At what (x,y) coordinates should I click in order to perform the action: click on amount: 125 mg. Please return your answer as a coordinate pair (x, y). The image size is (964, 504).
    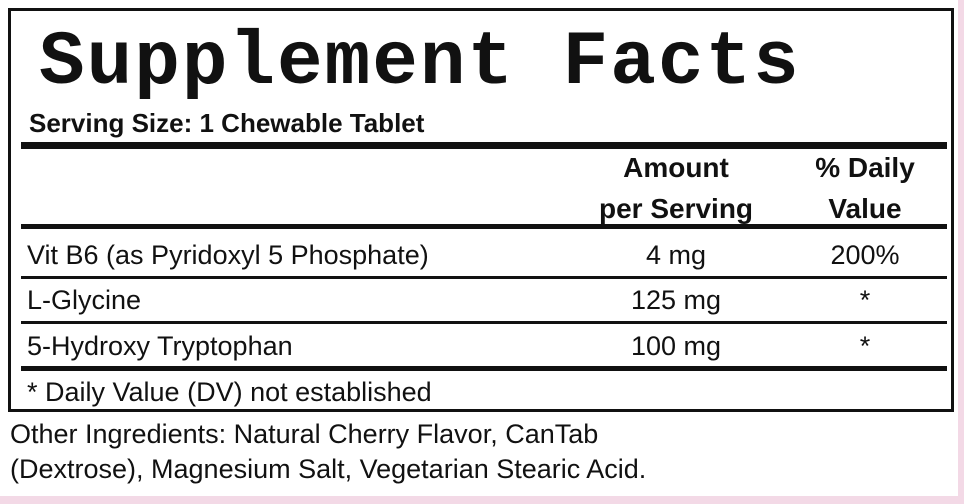
    Looking at the image, I should click on (676, 300).